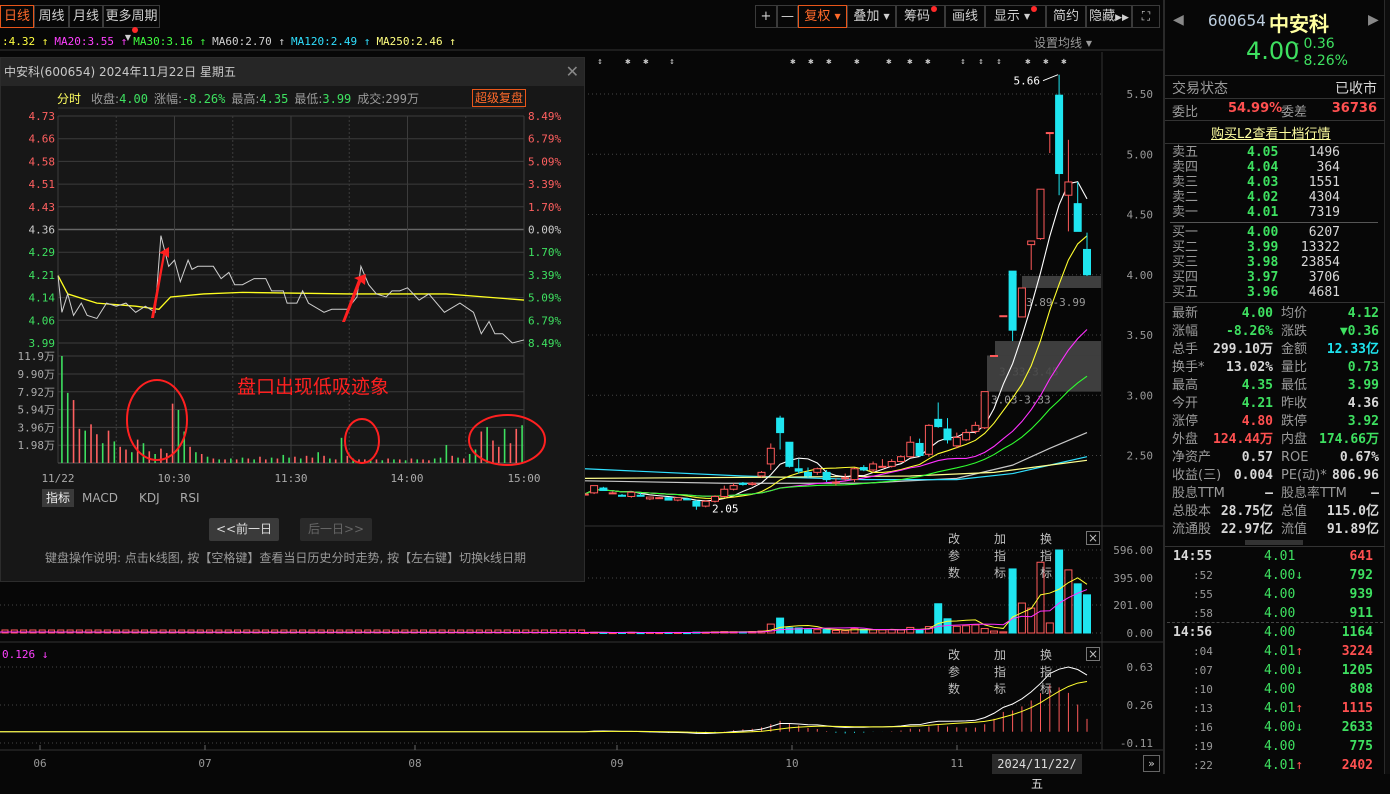 This screenshot has height=794, width=1390. Describe the element at coordinates (1066, 16) in the screenshot. I see `toolbar-button-7: 简约` at that location.